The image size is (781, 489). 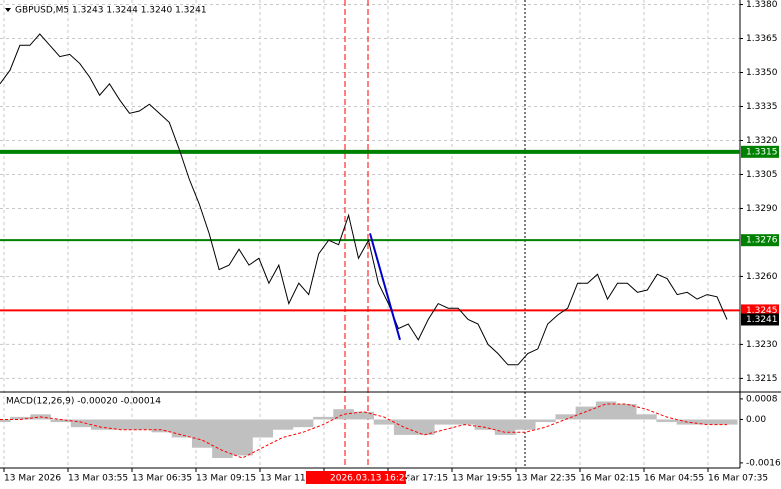 What do you see at coordinates (674, 479) in the screenshot?
I see `x-tick-label: 16 Mar 04:55` at bounding box center [674, 479].